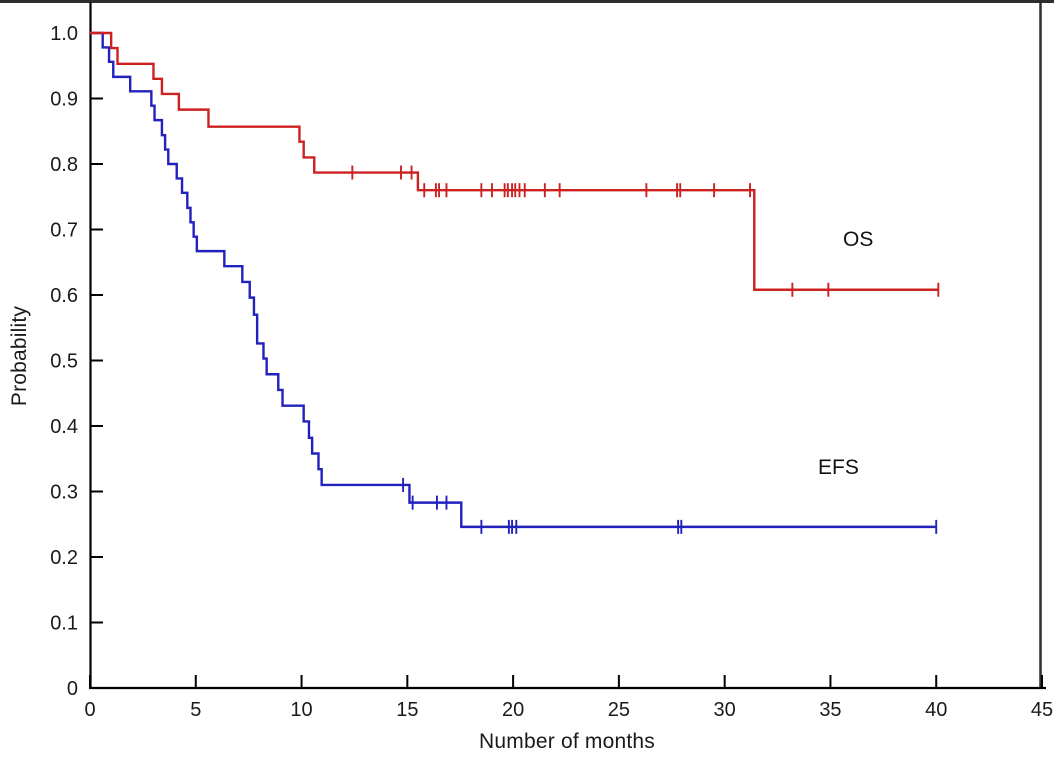  What do you see at coordinates (619, 710) in the screenshot?
I see `x-tick-label: 25` at bounding box center [619, 710].